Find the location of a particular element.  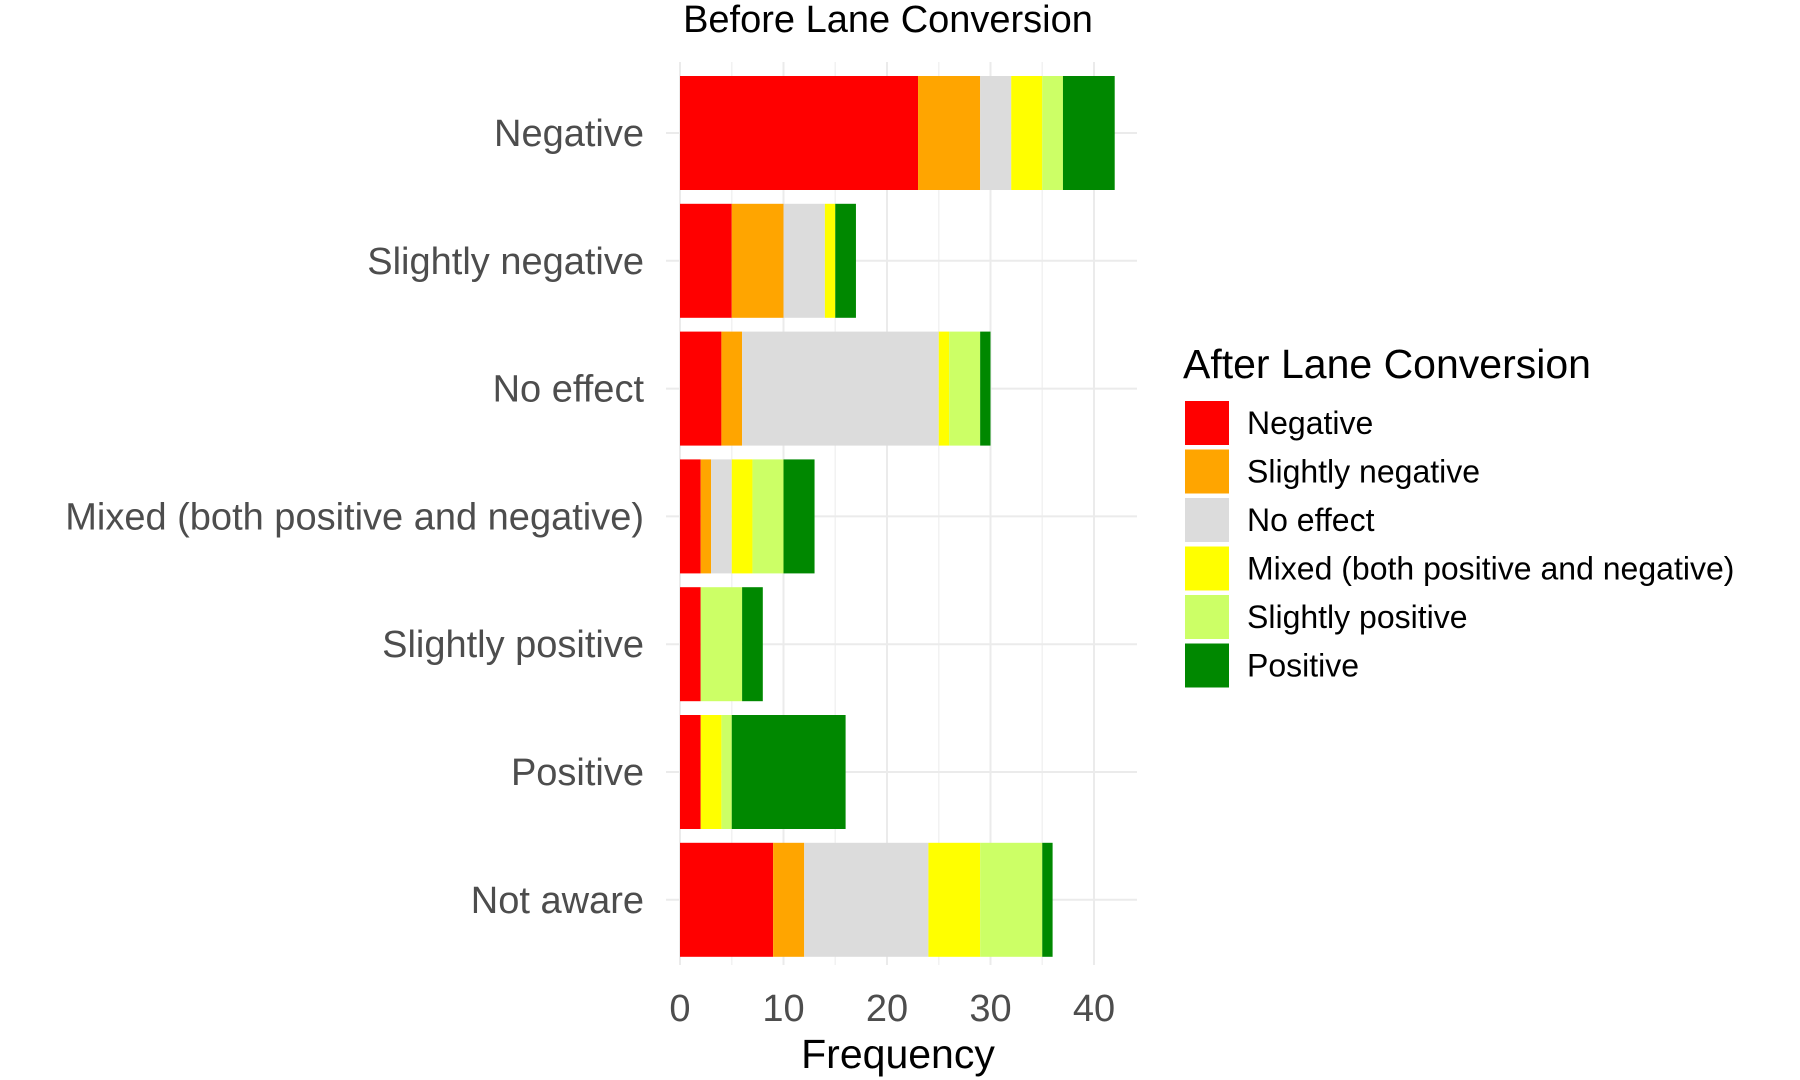

x-tick-label: 40 is located at coordinates (1094, 1009).